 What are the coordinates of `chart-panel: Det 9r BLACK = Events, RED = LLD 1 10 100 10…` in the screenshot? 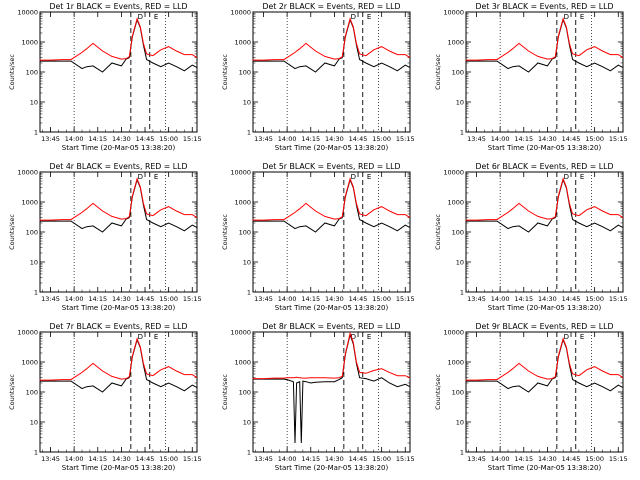 It's located at (531, 397).